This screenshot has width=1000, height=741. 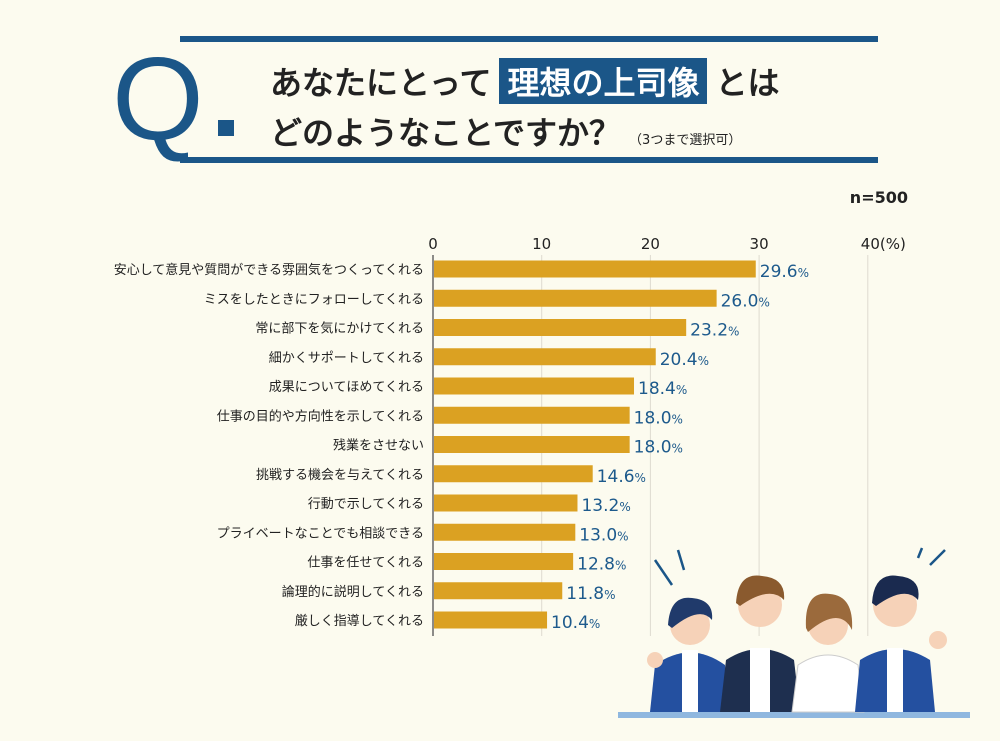 I want to click on value-label: 13.0%, so click(x=603, y=535).